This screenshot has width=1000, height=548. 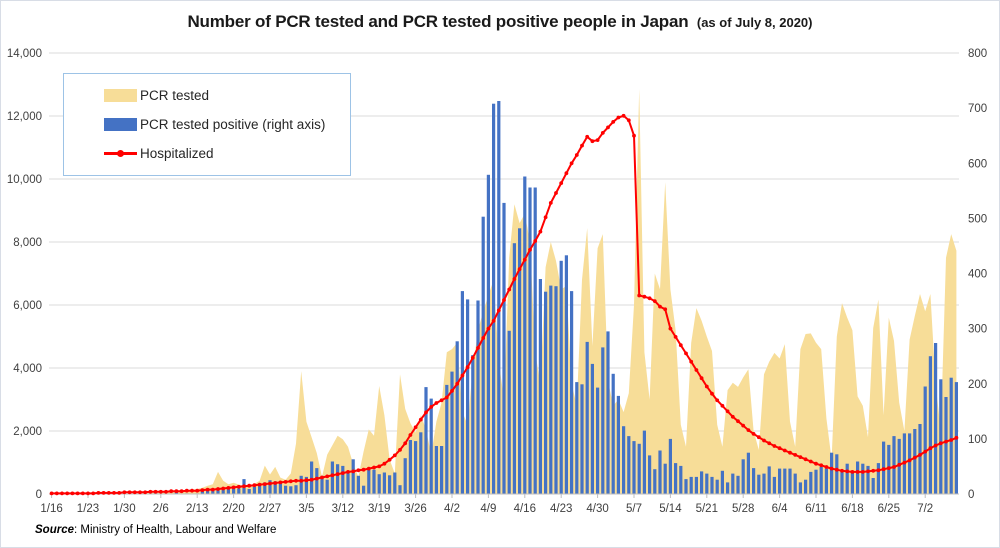 What do you see at coordinates (977, 385) in the screenshot?
I see `svg-text: 200` at bounding box center [977, 385].